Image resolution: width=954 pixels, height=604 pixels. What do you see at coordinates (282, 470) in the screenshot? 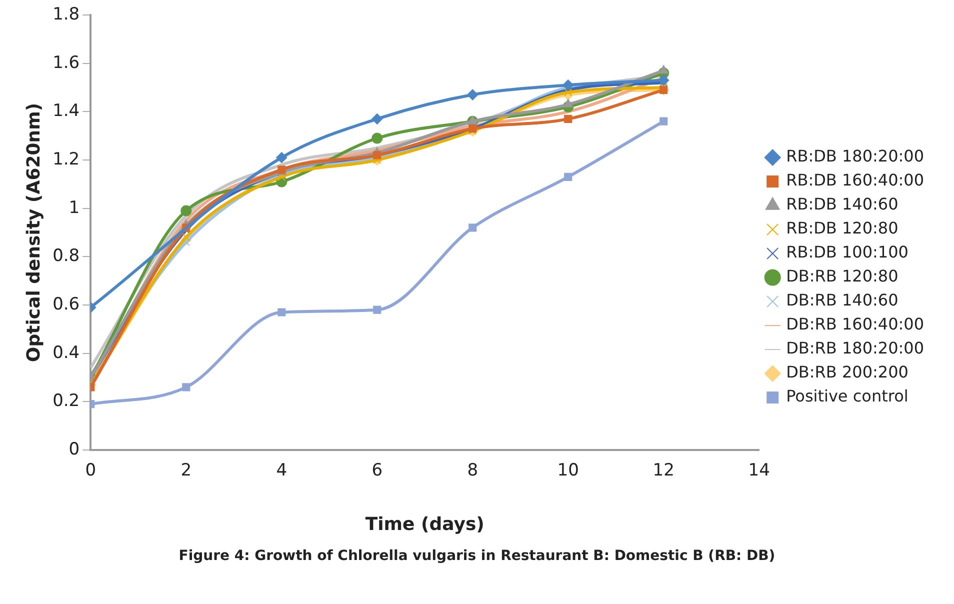
I see `x-tick-label: 4` at bounding box center [282, 470].